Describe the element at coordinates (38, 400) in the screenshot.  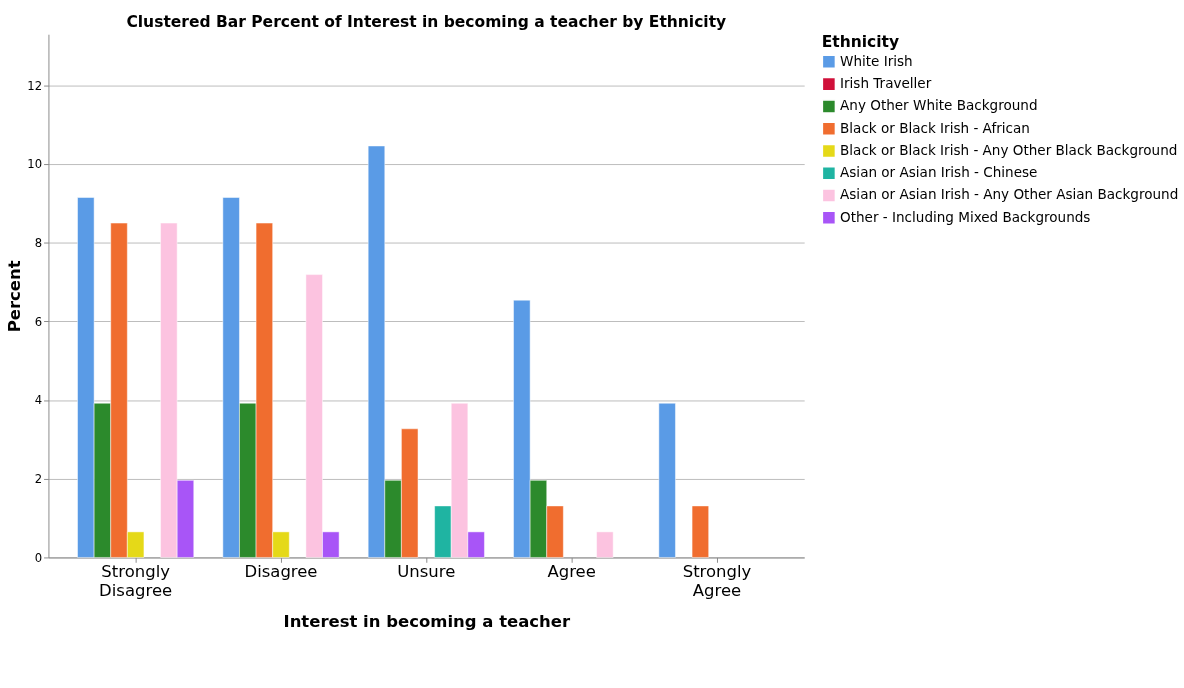
I see `y-tick-label: 4` at that location.